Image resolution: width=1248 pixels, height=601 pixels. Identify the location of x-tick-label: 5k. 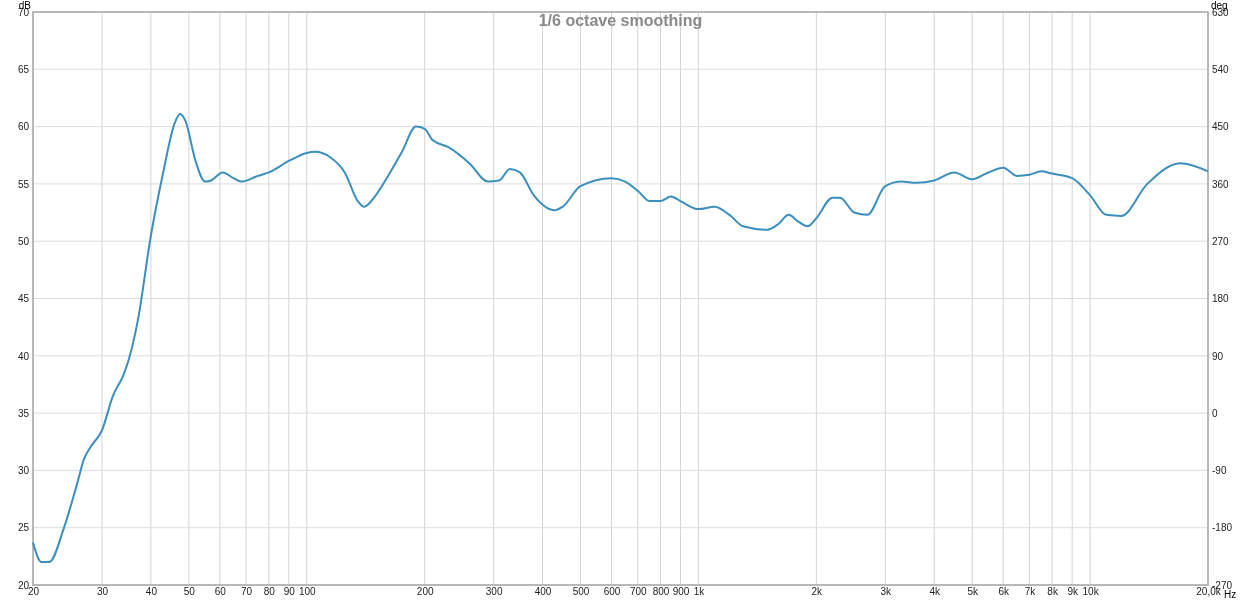
(973, 592).